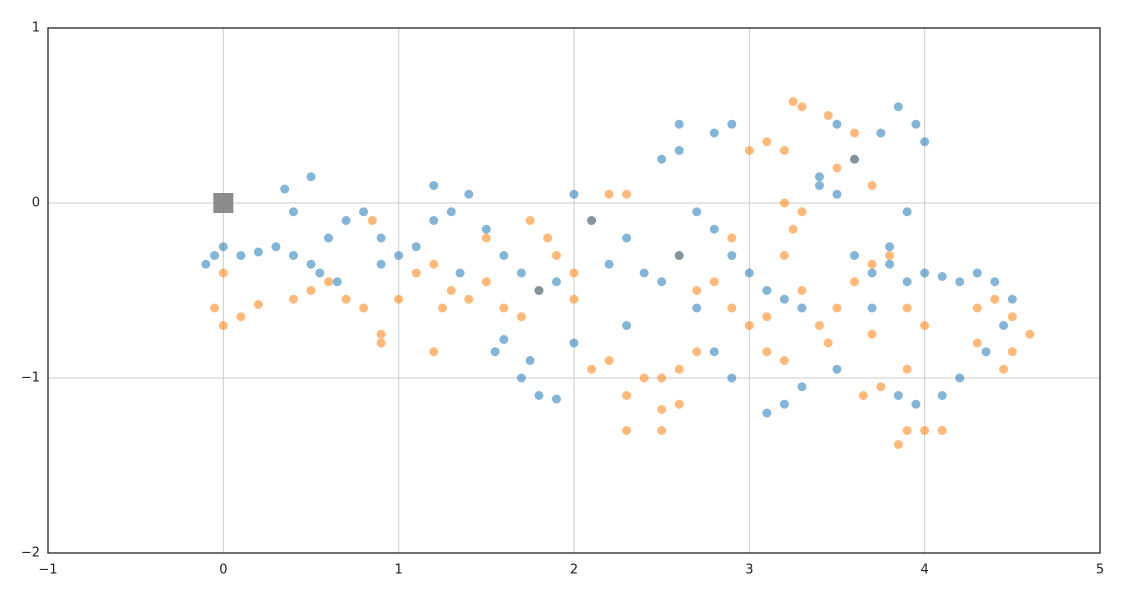 The image size is (1142, 599). I want to click on x-tick-label: −1, so click(47, 570).